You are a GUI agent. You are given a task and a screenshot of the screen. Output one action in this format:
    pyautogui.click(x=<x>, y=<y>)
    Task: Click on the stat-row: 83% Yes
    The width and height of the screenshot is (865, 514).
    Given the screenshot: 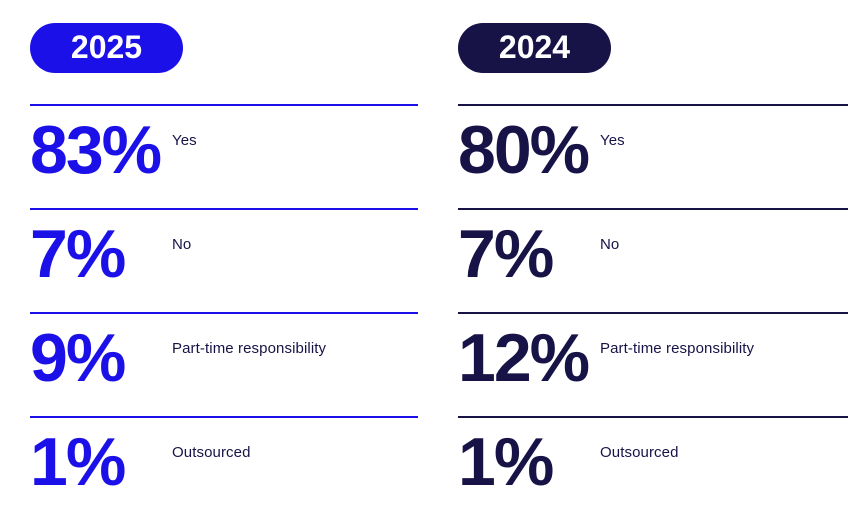 What is the action you would take?
    pyautogui.click(x=224, y=156)
    